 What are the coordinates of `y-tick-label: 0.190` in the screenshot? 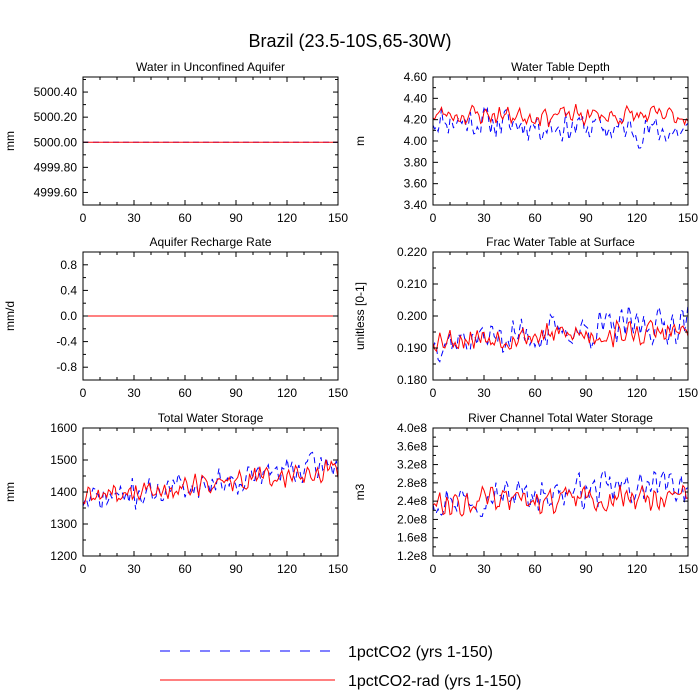 It's located at (412, 348).